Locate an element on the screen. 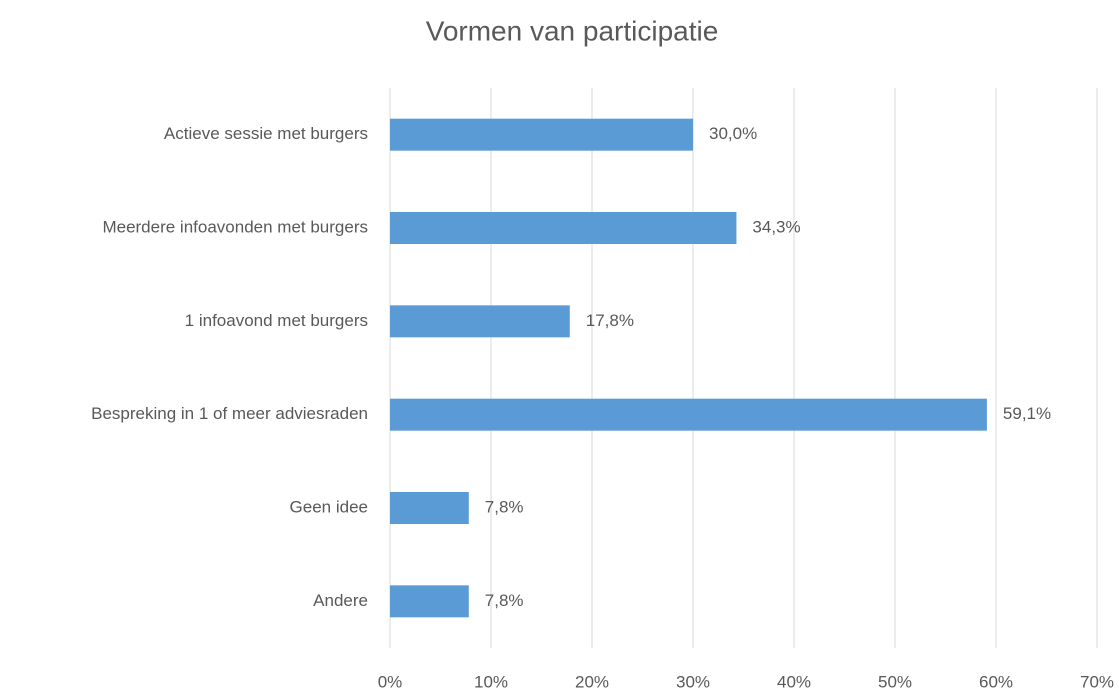  x-tick-label: 0% is located at coordinates (390, 680).